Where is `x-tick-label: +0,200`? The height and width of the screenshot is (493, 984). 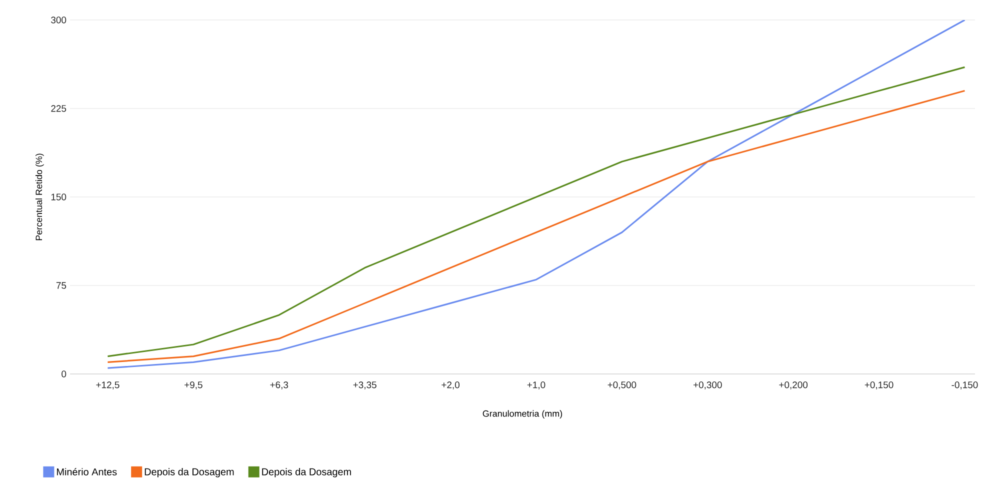 x-tick-label: +0,200 is located at coordinates (793, 386).